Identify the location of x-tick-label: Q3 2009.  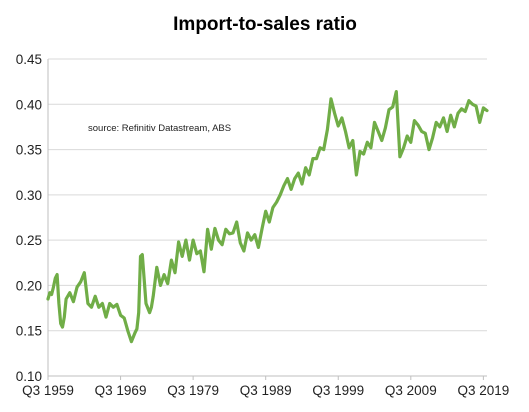
(411, 390).